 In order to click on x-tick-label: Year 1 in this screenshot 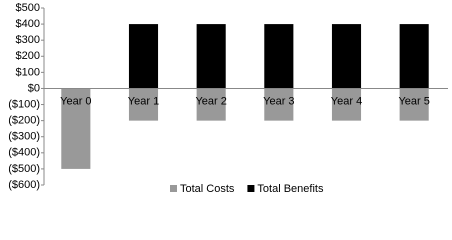, I will do `click(143, 101)`.